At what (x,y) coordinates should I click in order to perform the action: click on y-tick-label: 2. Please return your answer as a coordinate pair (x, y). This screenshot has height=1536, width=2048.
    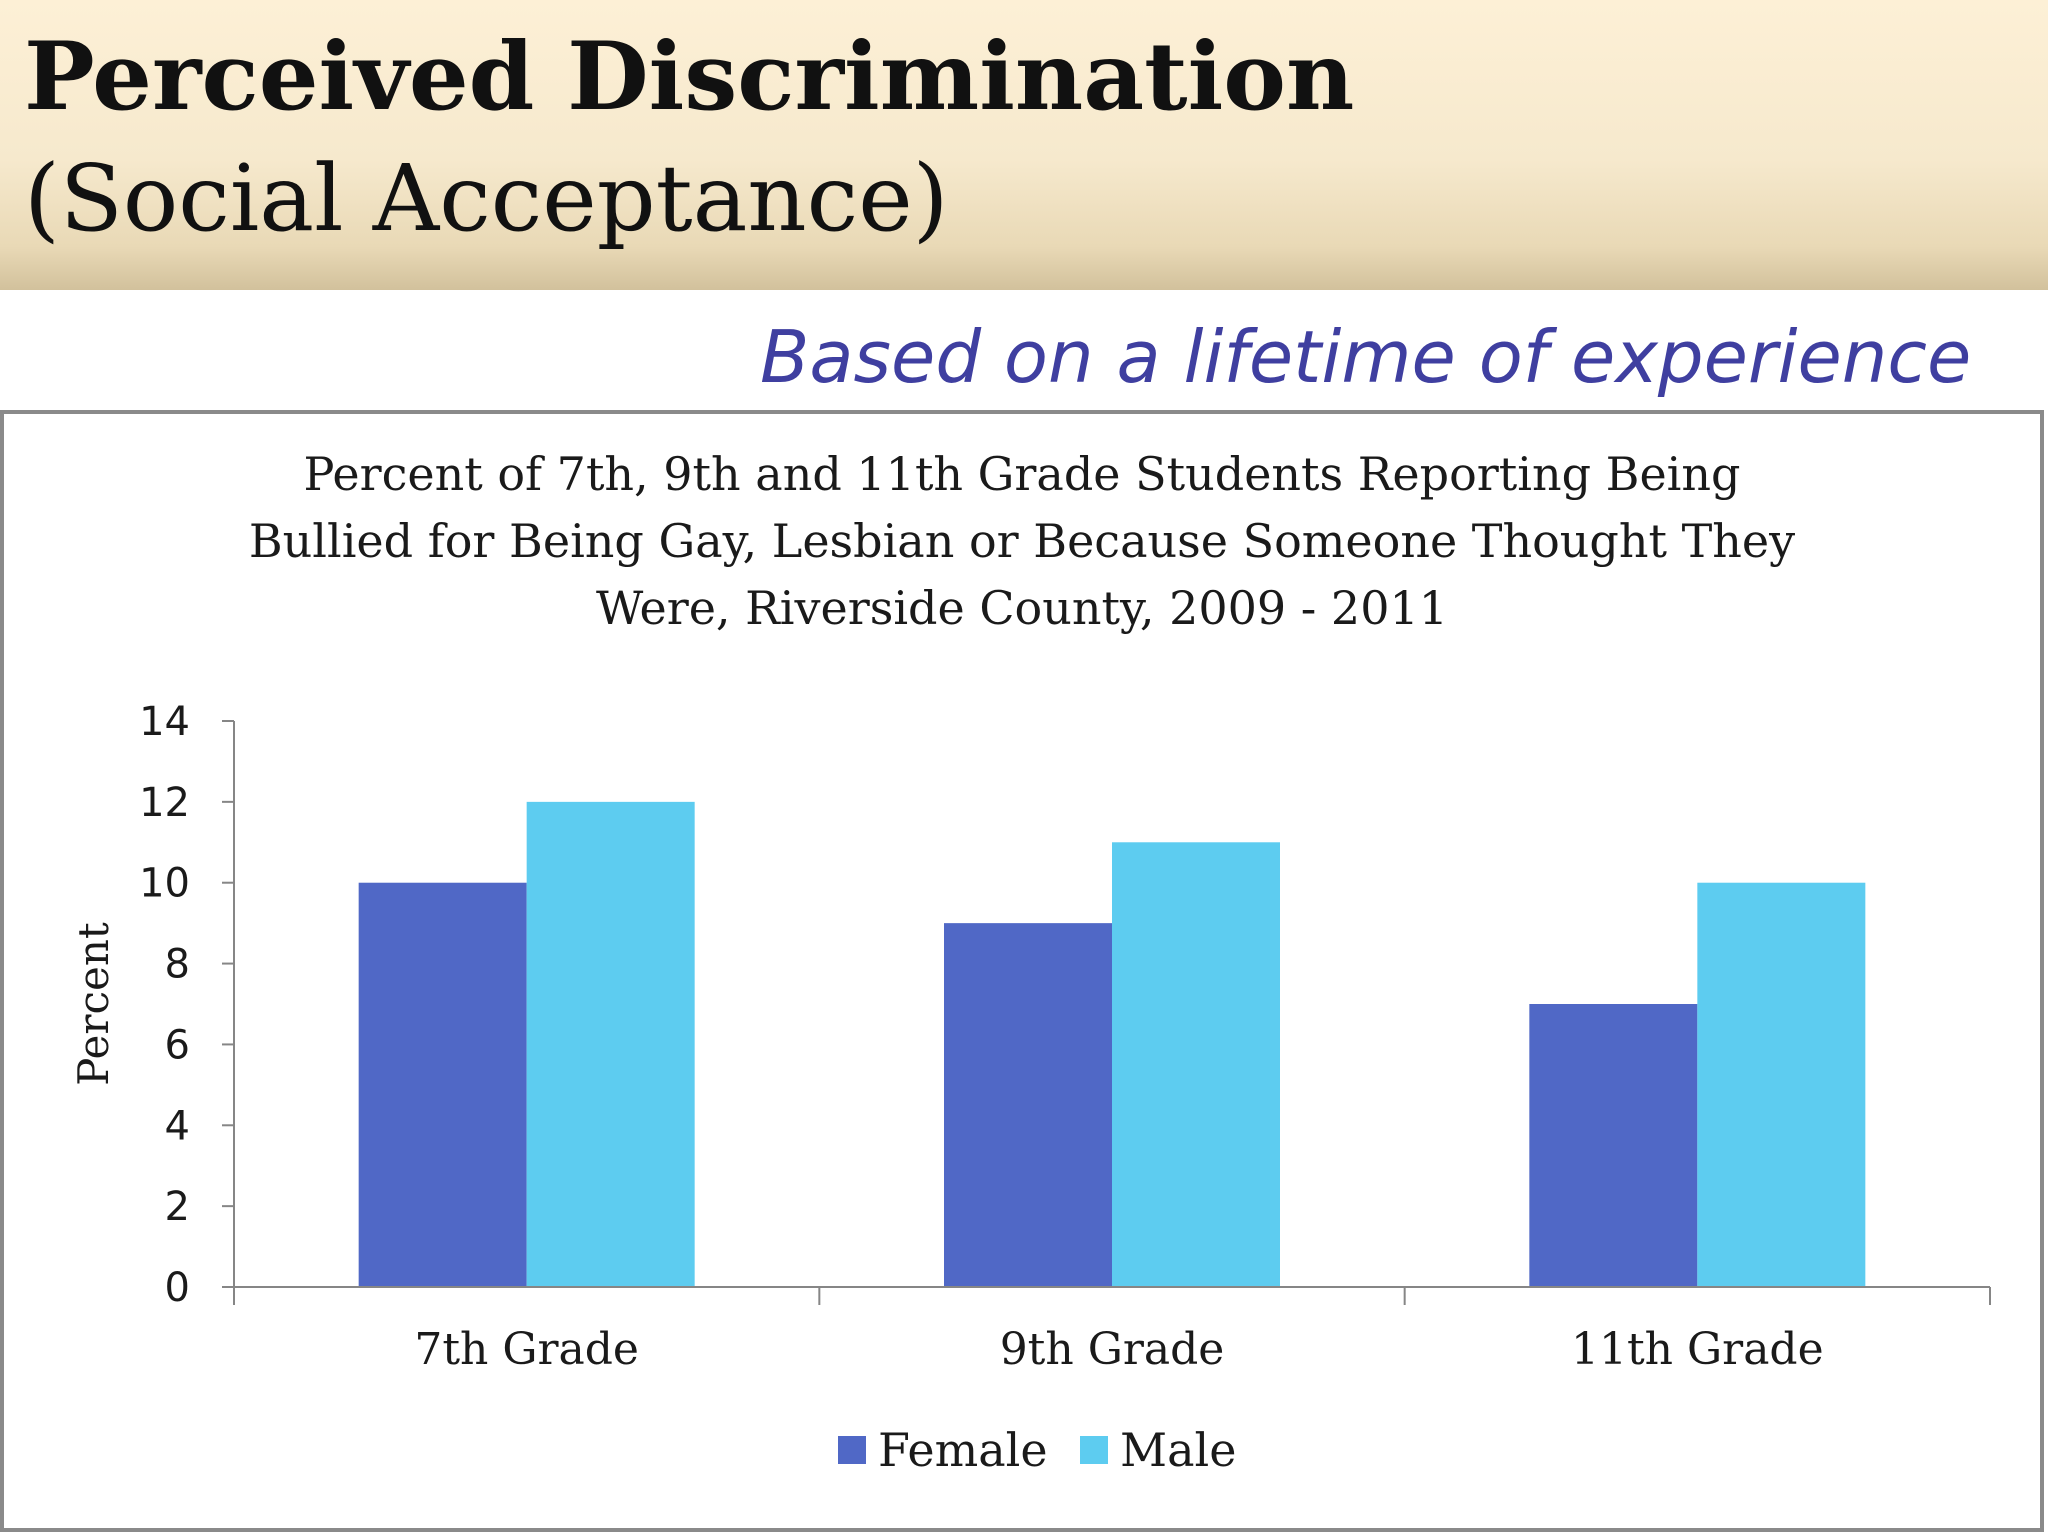
    Looking at the image, I should click on (177, 1207).